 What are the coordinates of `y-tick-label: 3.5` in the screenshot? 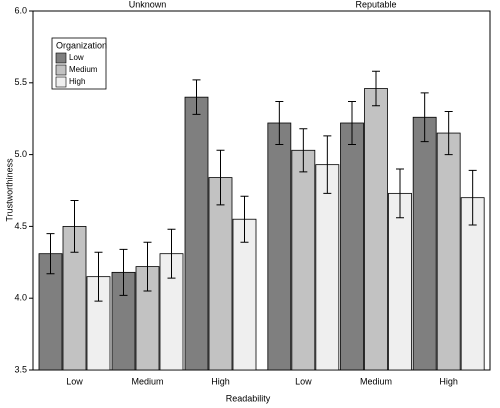 It's located at (20, 369).